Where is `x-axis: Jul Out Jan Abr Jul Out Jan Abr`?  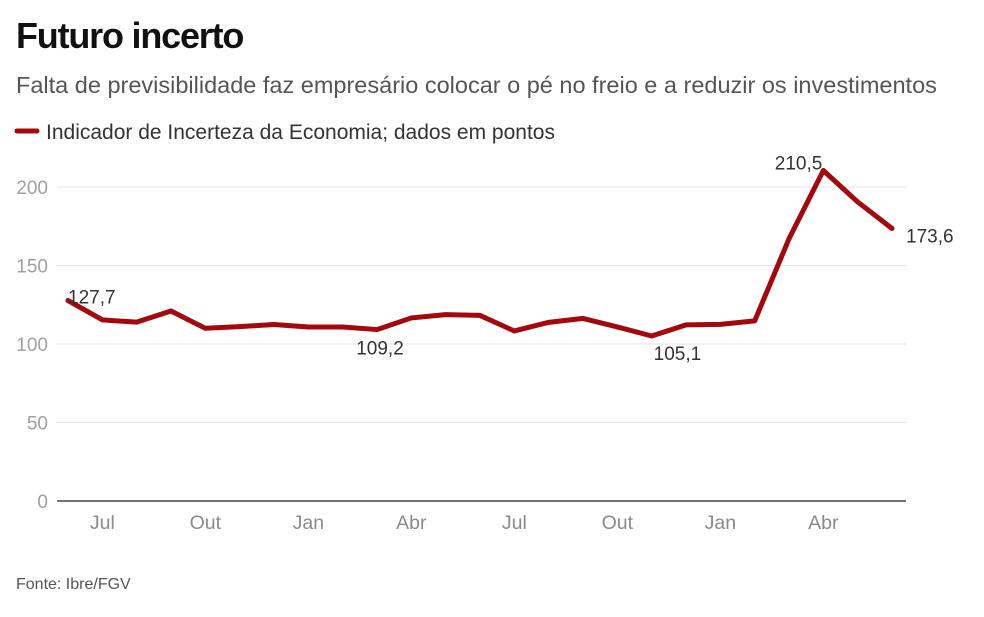
x-axis: Jul Out Jan Abr Jul Out Jan Abr is located at coordinates (464, 523).